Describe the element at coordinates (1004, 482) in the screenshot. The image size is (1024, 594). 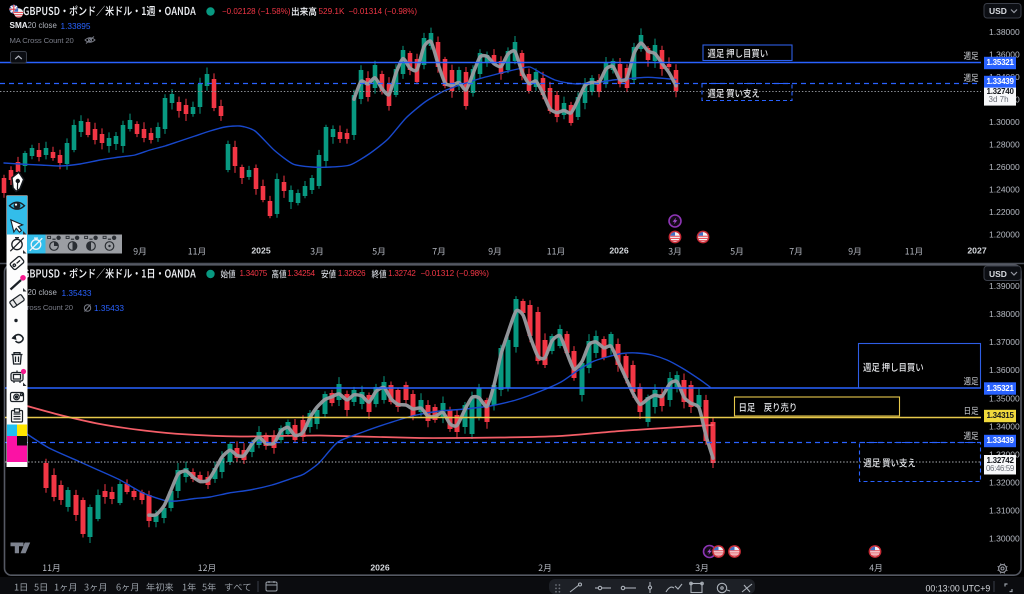
I see `svg-text: 1.32000` at that location.